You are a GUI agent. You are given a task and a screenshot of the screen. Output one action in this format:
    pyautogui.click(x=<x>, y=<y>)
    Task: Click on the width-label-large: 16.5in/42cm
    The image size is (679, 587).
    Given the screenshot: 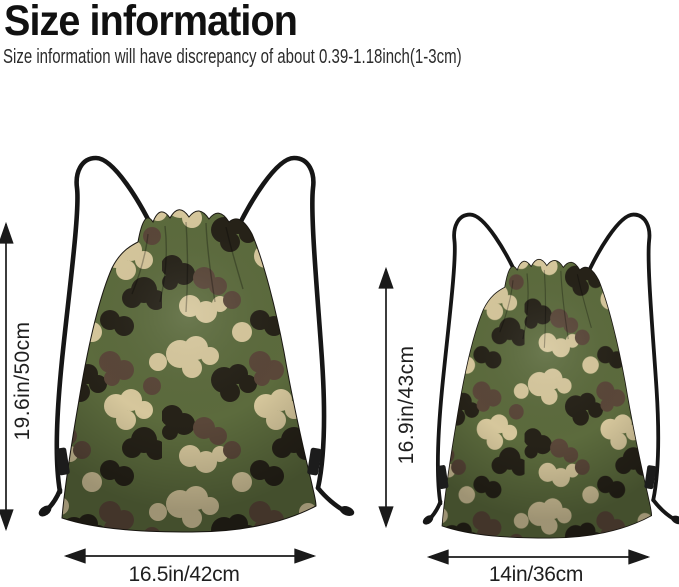 What is the action you would take?
    pyautogui.click(x=184, y=574)
    